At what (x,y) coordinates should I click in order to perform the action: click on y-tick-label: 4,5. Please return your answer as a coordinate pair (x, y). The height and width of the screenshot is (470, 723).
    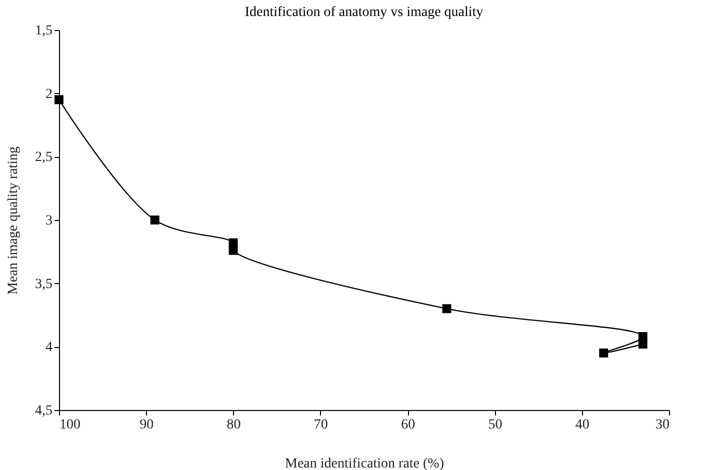
    Looking at the image, I should click on (43, 411).